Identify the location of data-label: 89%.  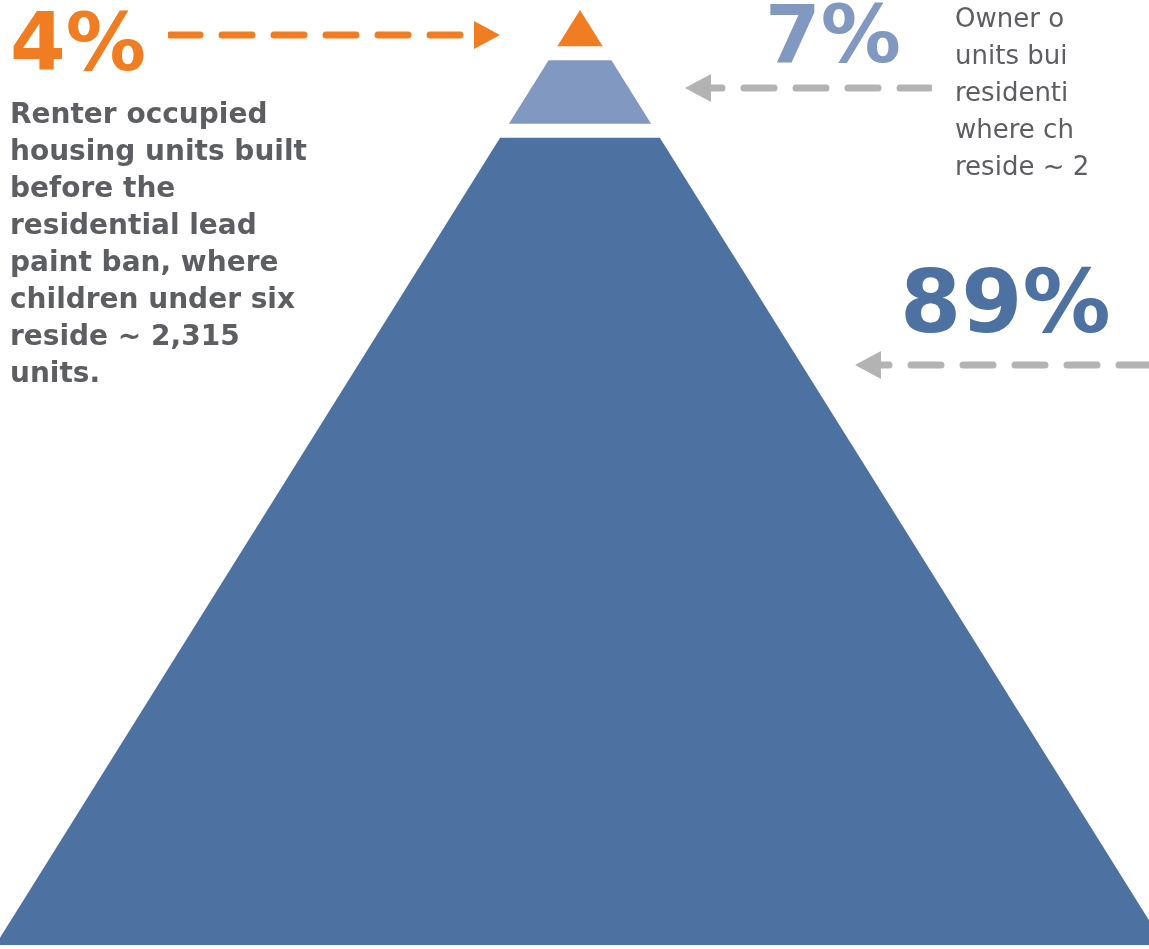
(1005, 301).